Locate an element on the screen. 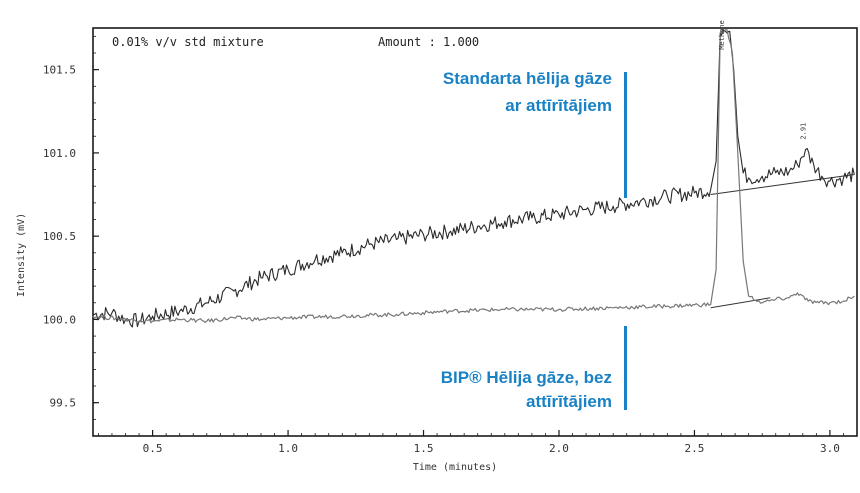  x-axis-label: Time (minutes) is located at coordinates (455, 467).